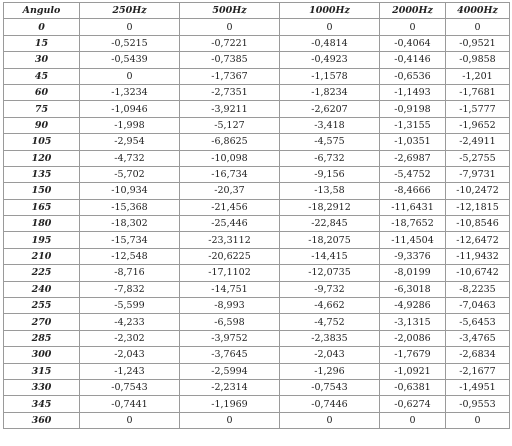 The height and width of the screenshot is (446, 512). Describe the element at coordinates (229, 174) in the screenshot. I see `table-cell-500hz: -16,734` at that location.